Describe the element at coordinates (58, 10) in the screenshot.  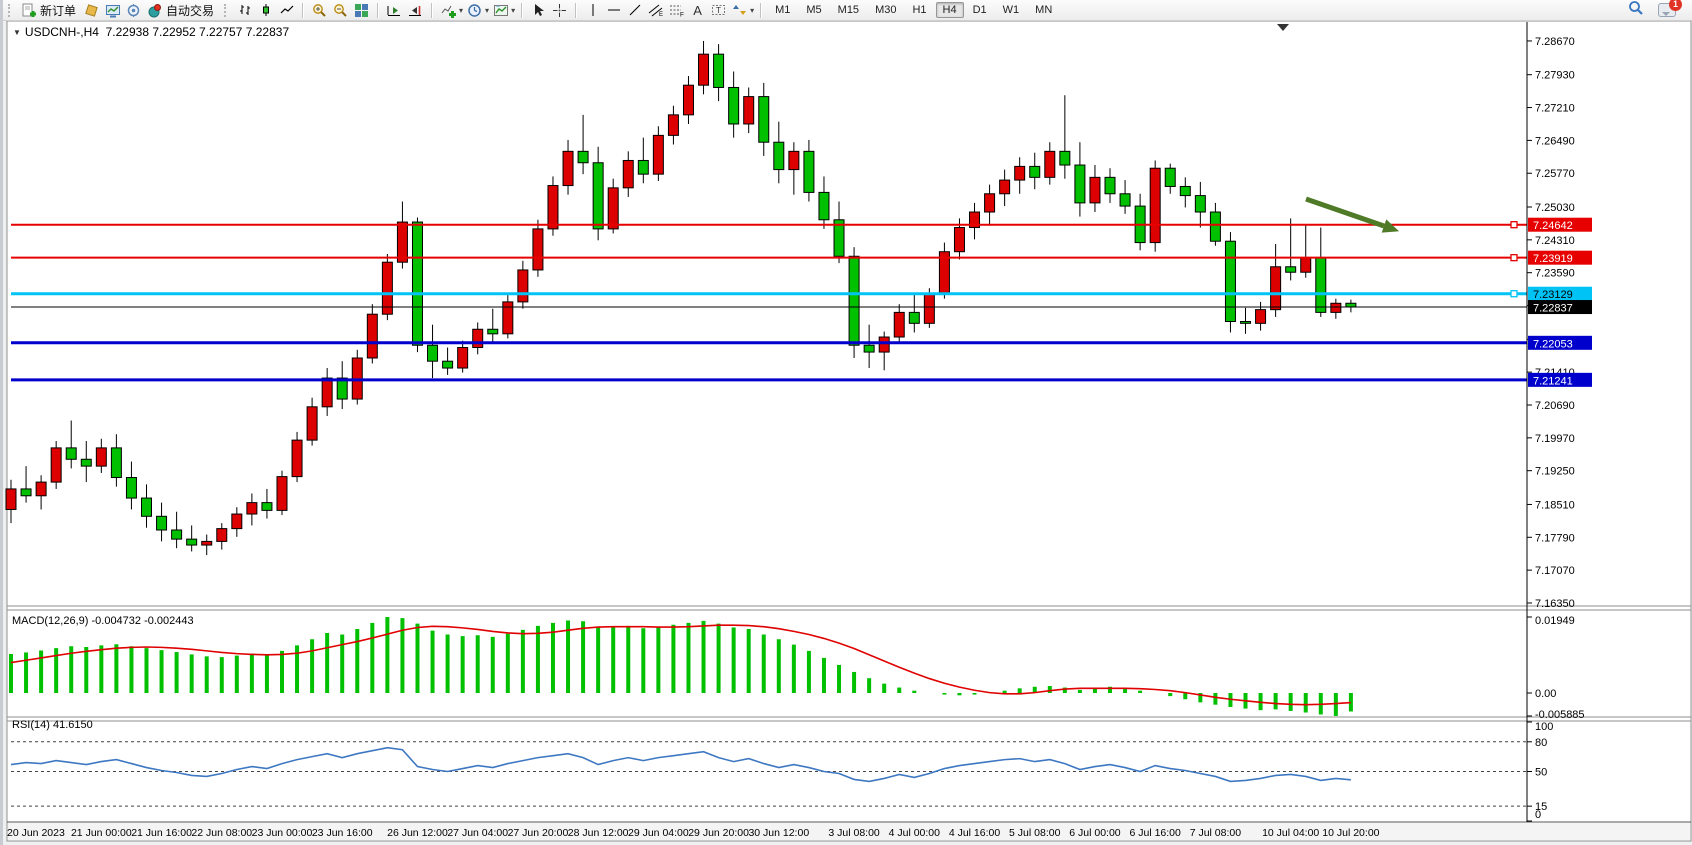
I see `new-order-button: 新订单` at that location.